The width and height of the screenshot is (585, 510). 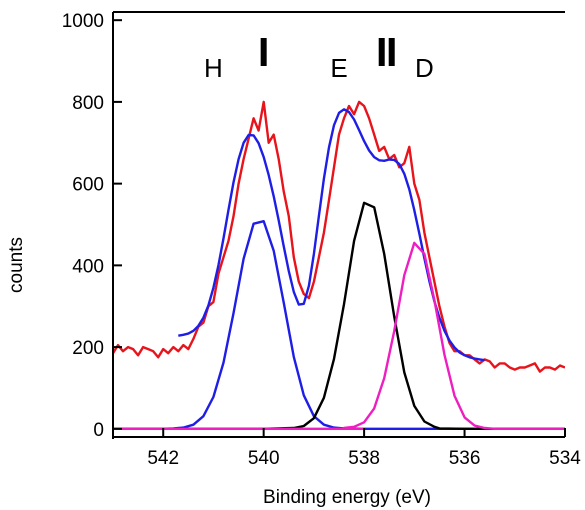 What do you see at coordinates (338, 68) in the screenshot?
I see `peak-label: E` at bounding box center [338, 68].